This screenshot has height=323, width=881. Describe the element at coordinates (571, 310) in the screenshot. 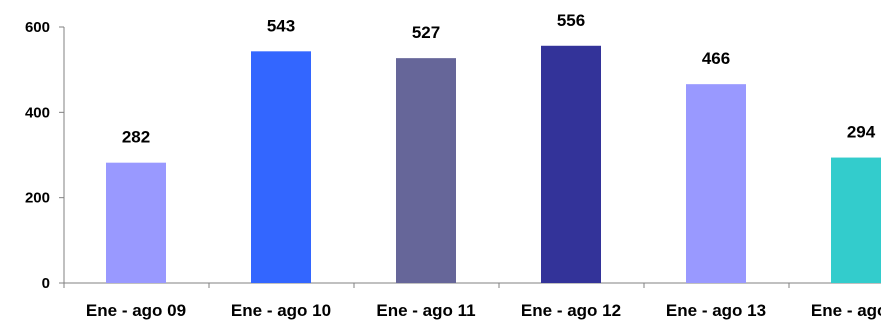

I see `x-tick-label: Ene - ago 12` at that location.